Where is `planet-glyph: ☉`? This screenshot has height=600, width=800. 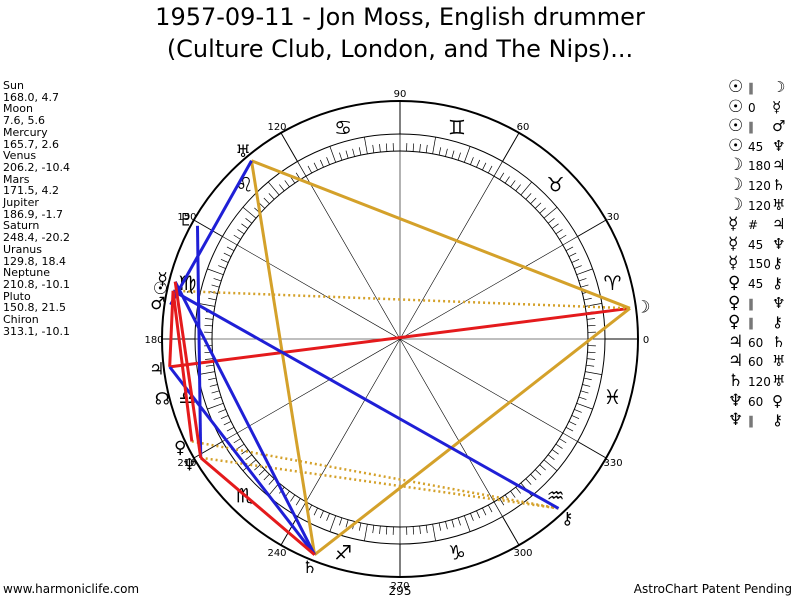
planet-glyph: ☉ is located at coordinates (736, 87).